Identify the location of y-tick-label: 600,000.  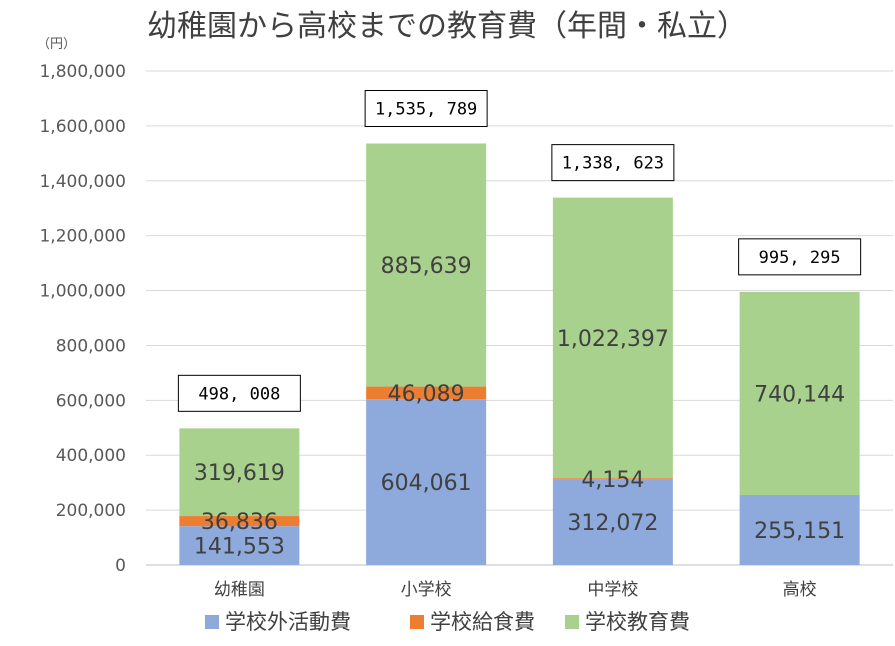
(91, 401).